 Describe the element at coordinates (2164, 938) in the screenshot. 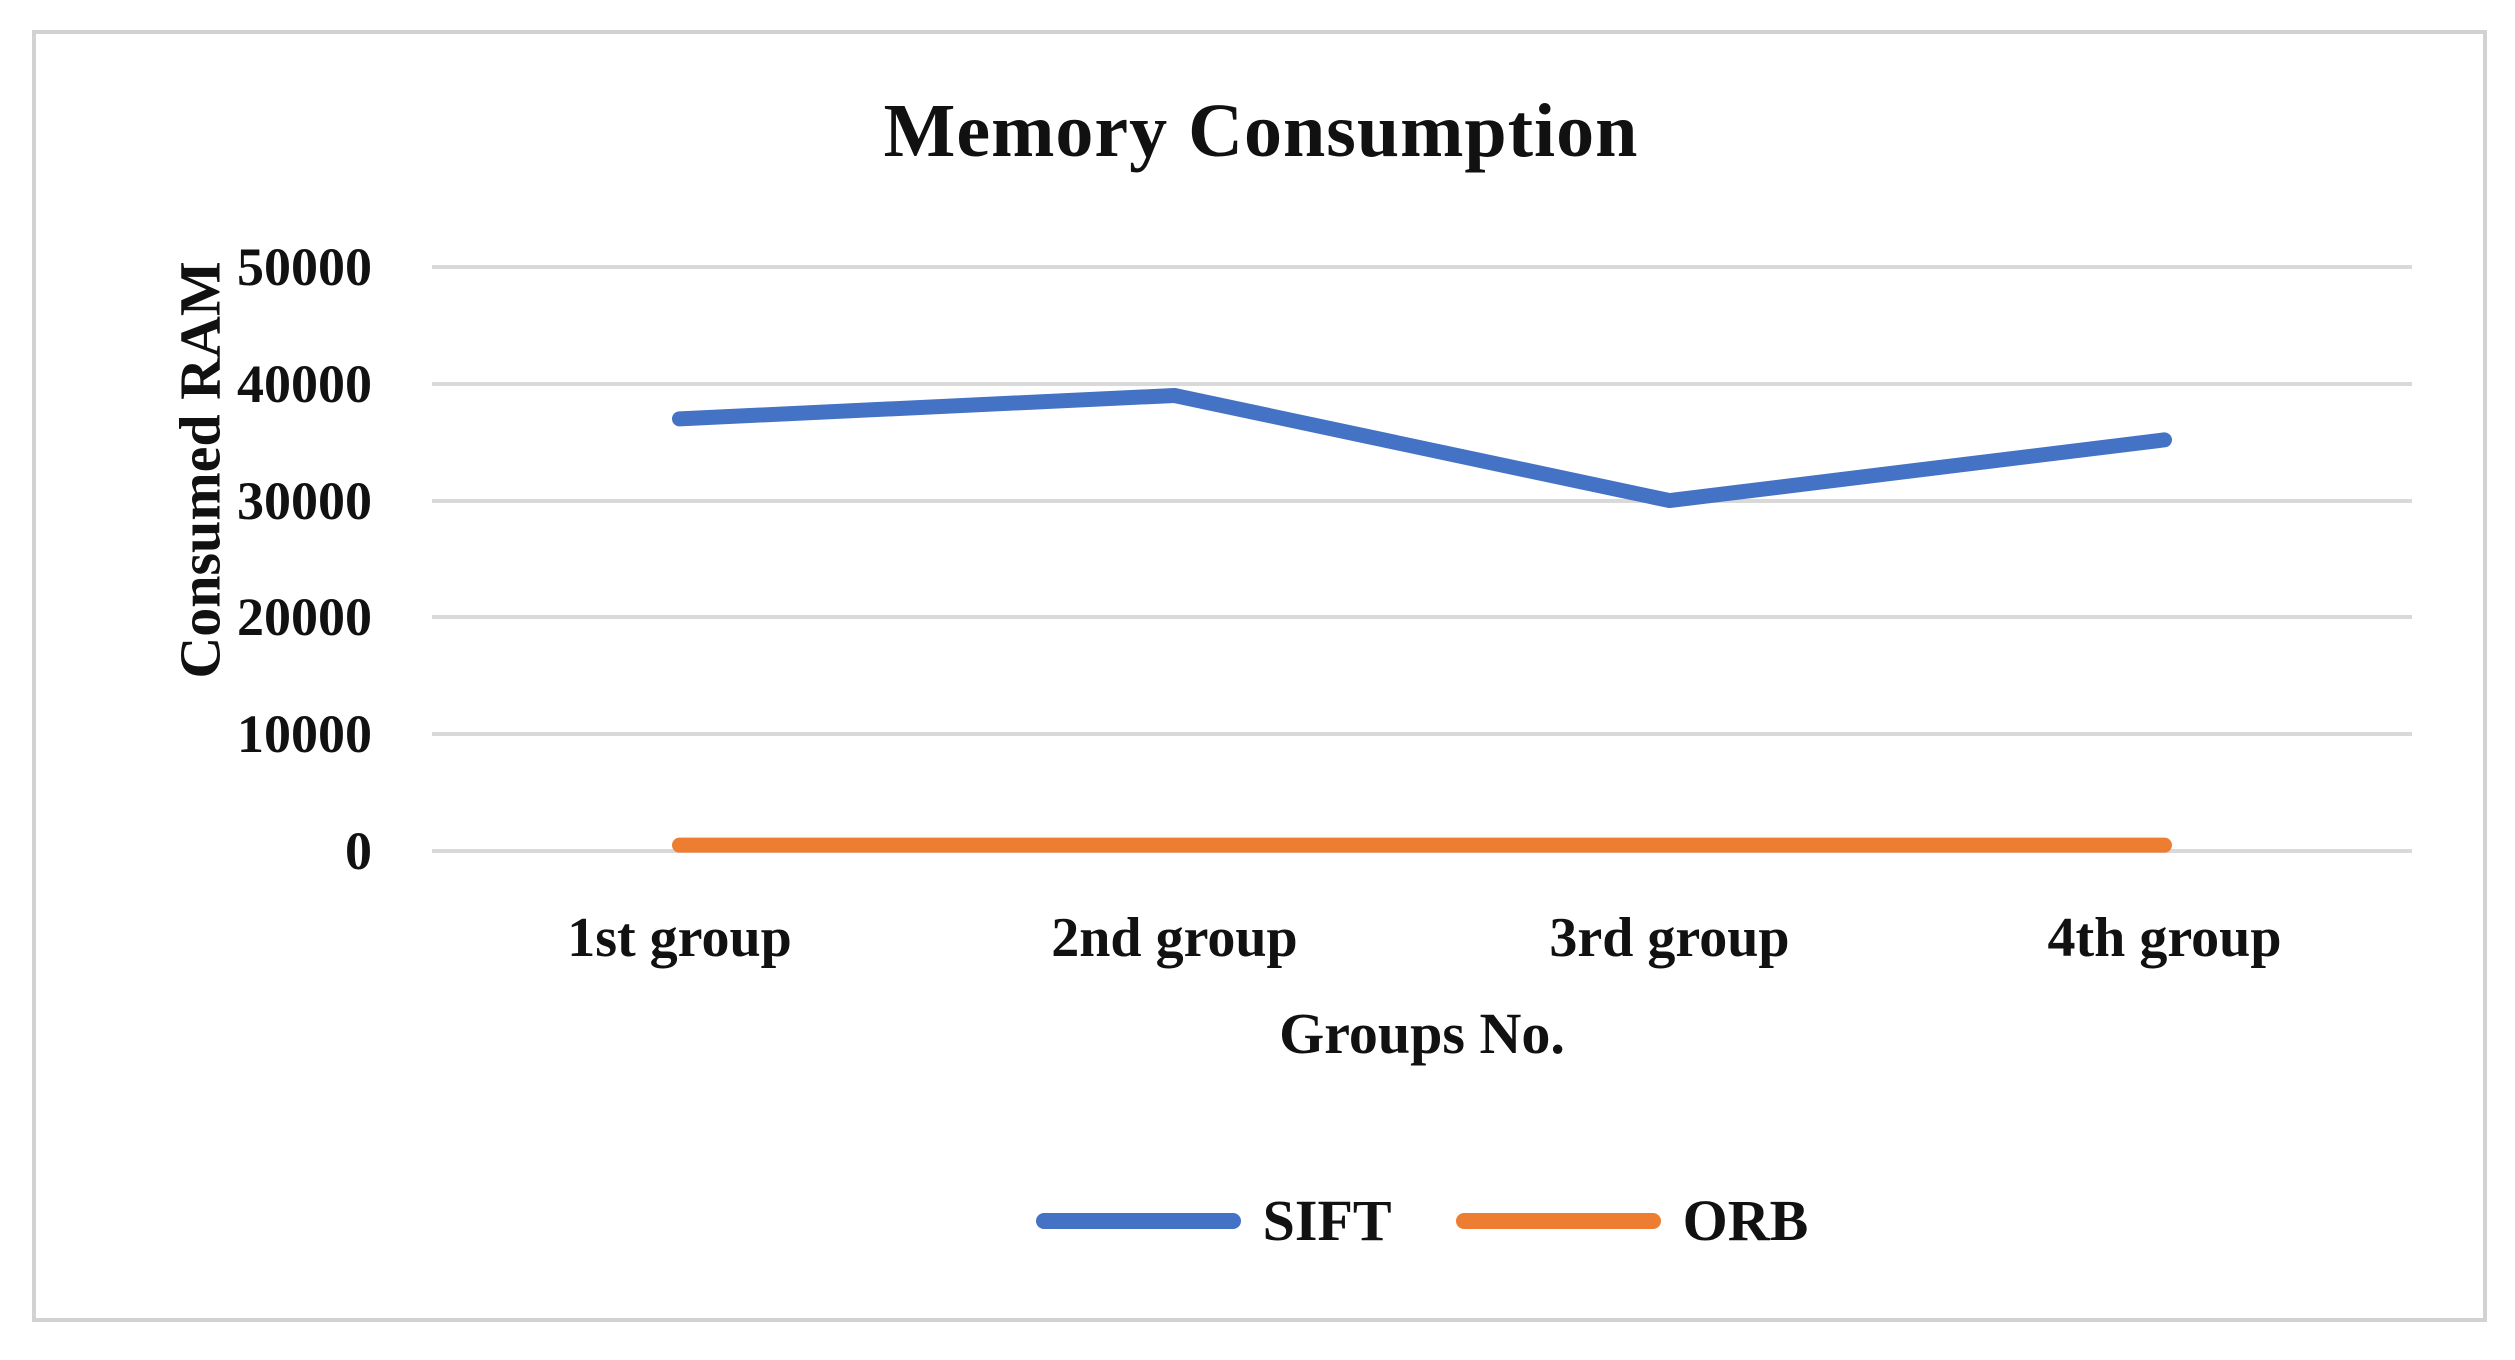

I see `x-category-label: 4th group` at that location.